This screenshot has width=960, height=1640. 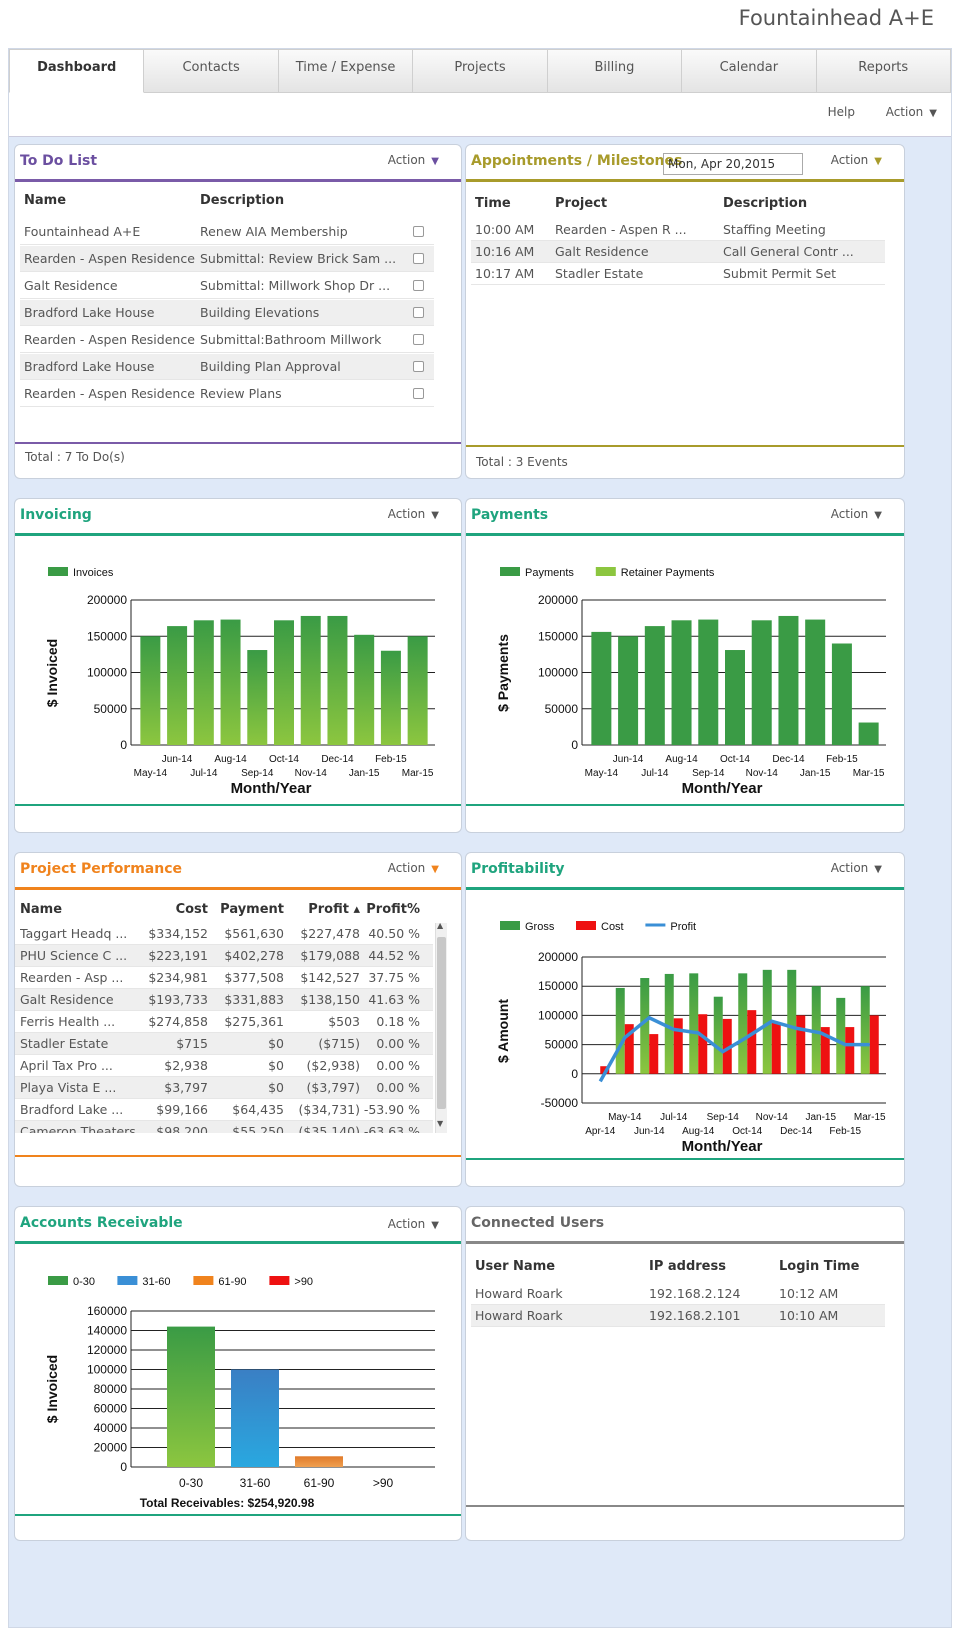 What do you see at coordinates (856, 514) in the screenshot?
I see `payments-action-menu: Action ▼` at bounding box center [856, 514].